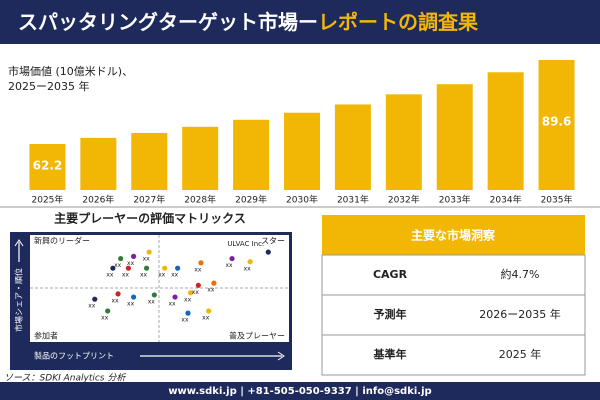 The image size is (600, 400). Describe the element at coordinates (520, 354) in the screenshot. I see `row-value: 2025 年` at that location.